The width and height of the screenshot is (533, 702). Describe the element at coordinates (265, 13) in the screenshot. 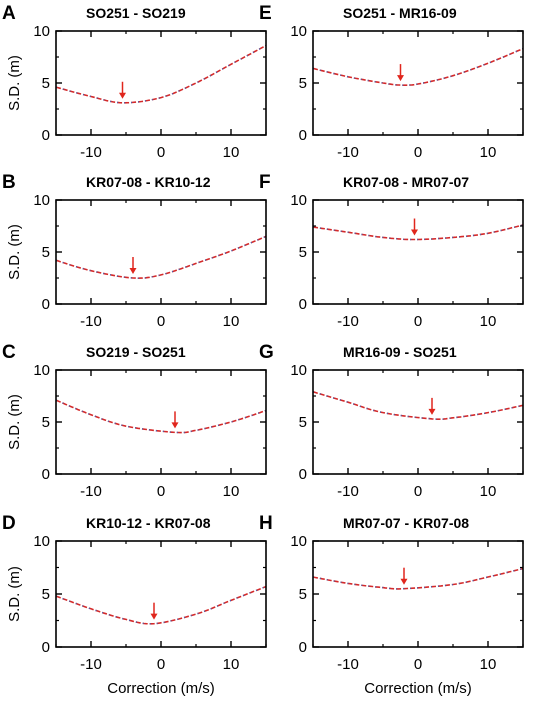

I see `panel-letter: E` at that location.